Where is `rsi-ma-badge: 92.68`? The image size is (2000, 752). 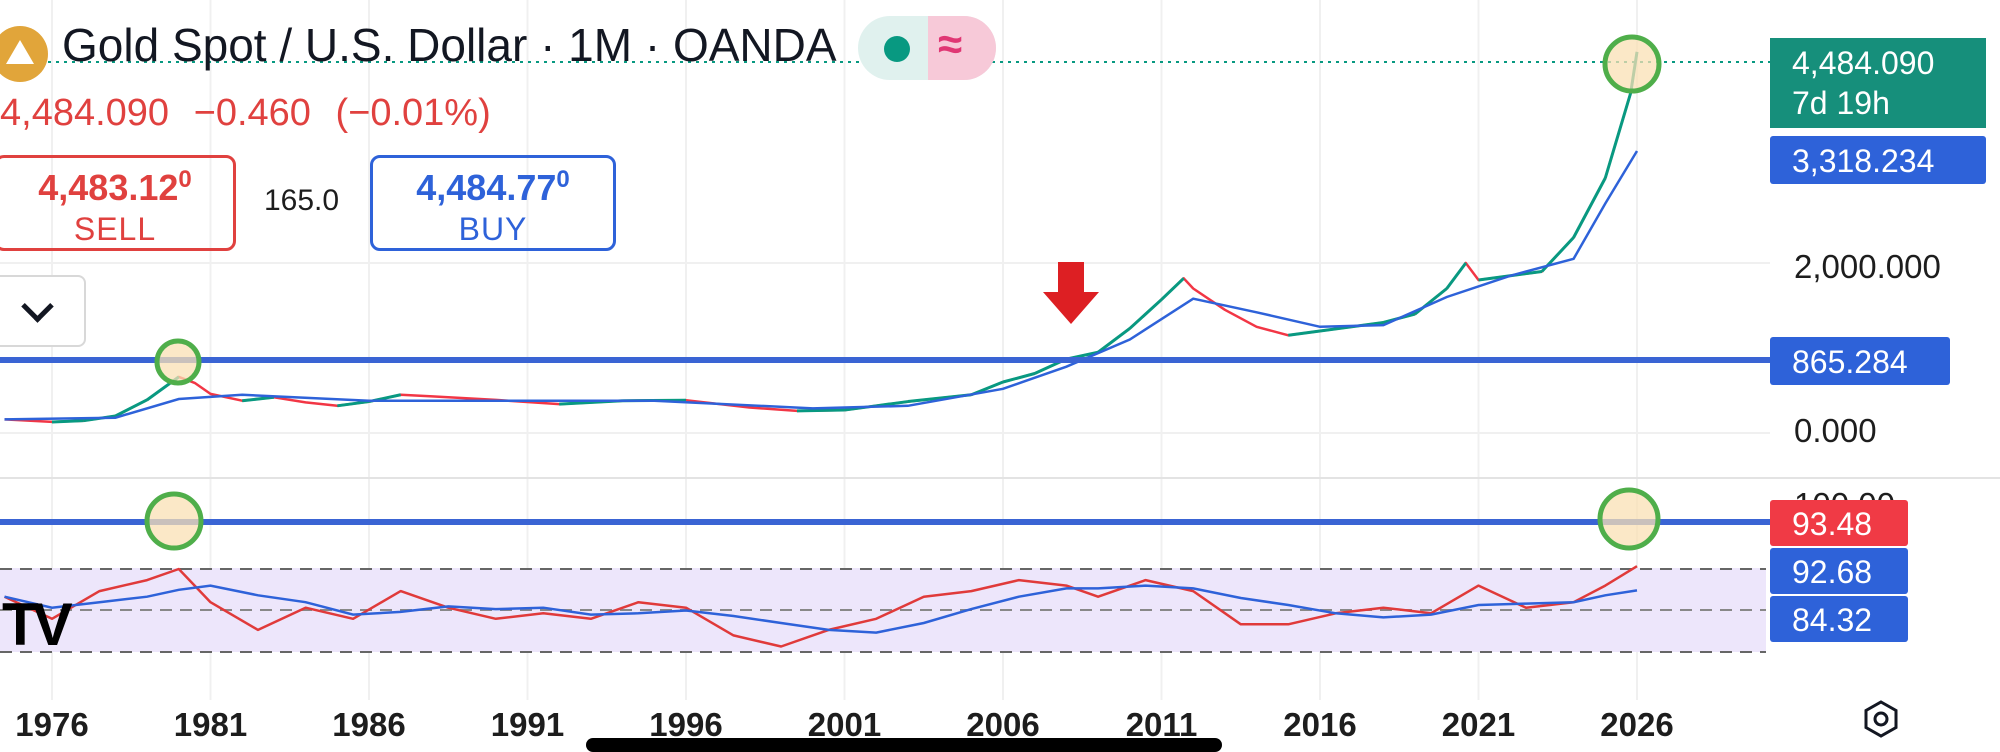
rsi-ma-badge: 92.68 is located at coordinates (1839, 571).